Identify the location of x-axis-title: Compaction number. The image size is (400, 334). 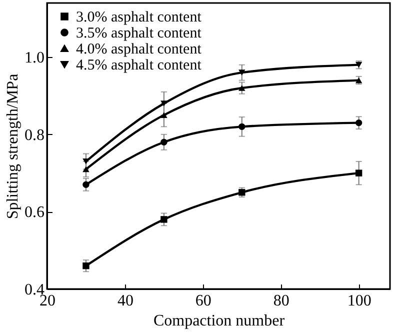
(219, 321).